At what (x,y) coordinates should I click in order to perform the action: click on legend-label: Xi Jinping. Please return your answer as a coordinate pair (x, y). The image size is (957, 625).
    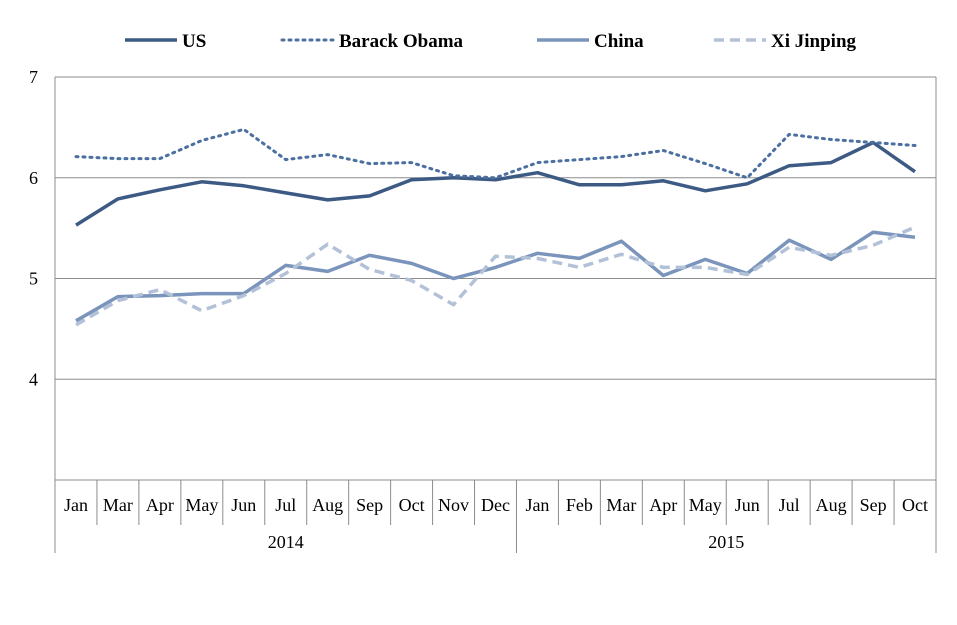
    Looking at the image, I should click on (814, 41).